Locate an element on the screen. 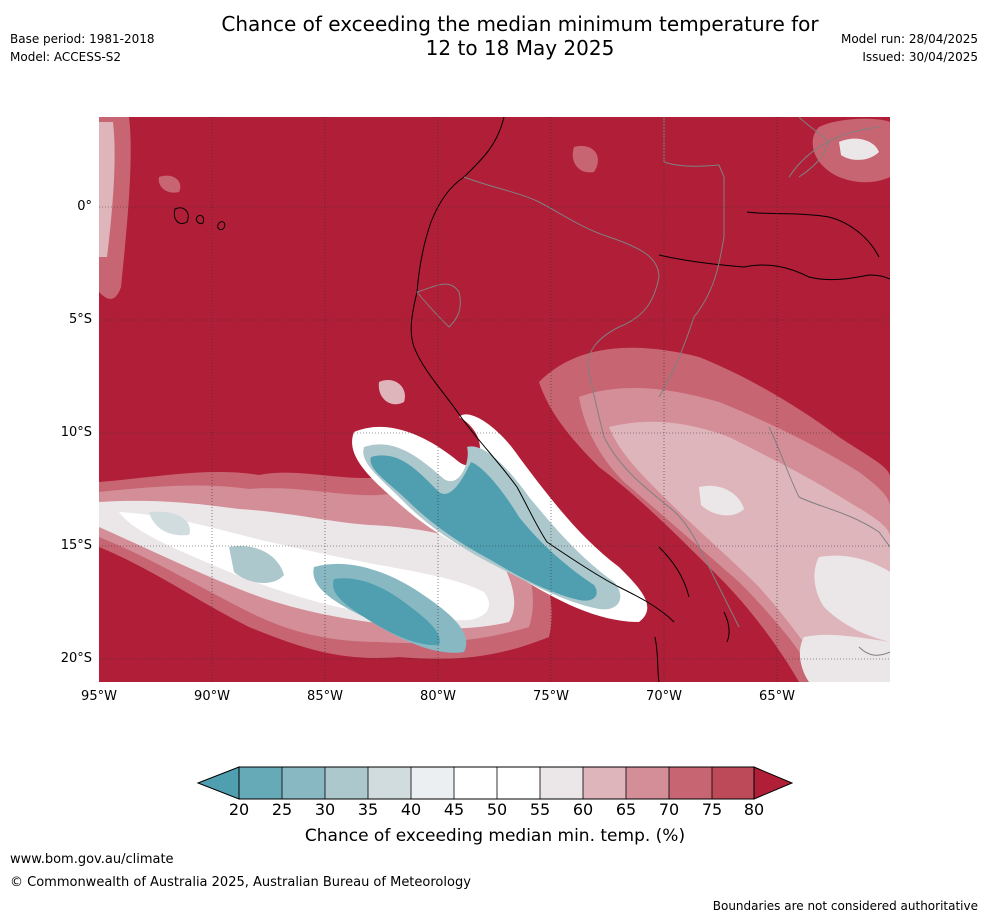 Image resolution: width=988 pixels, height=919 pixels. colorbar-upper-extend is located at coordinates (773, 783).